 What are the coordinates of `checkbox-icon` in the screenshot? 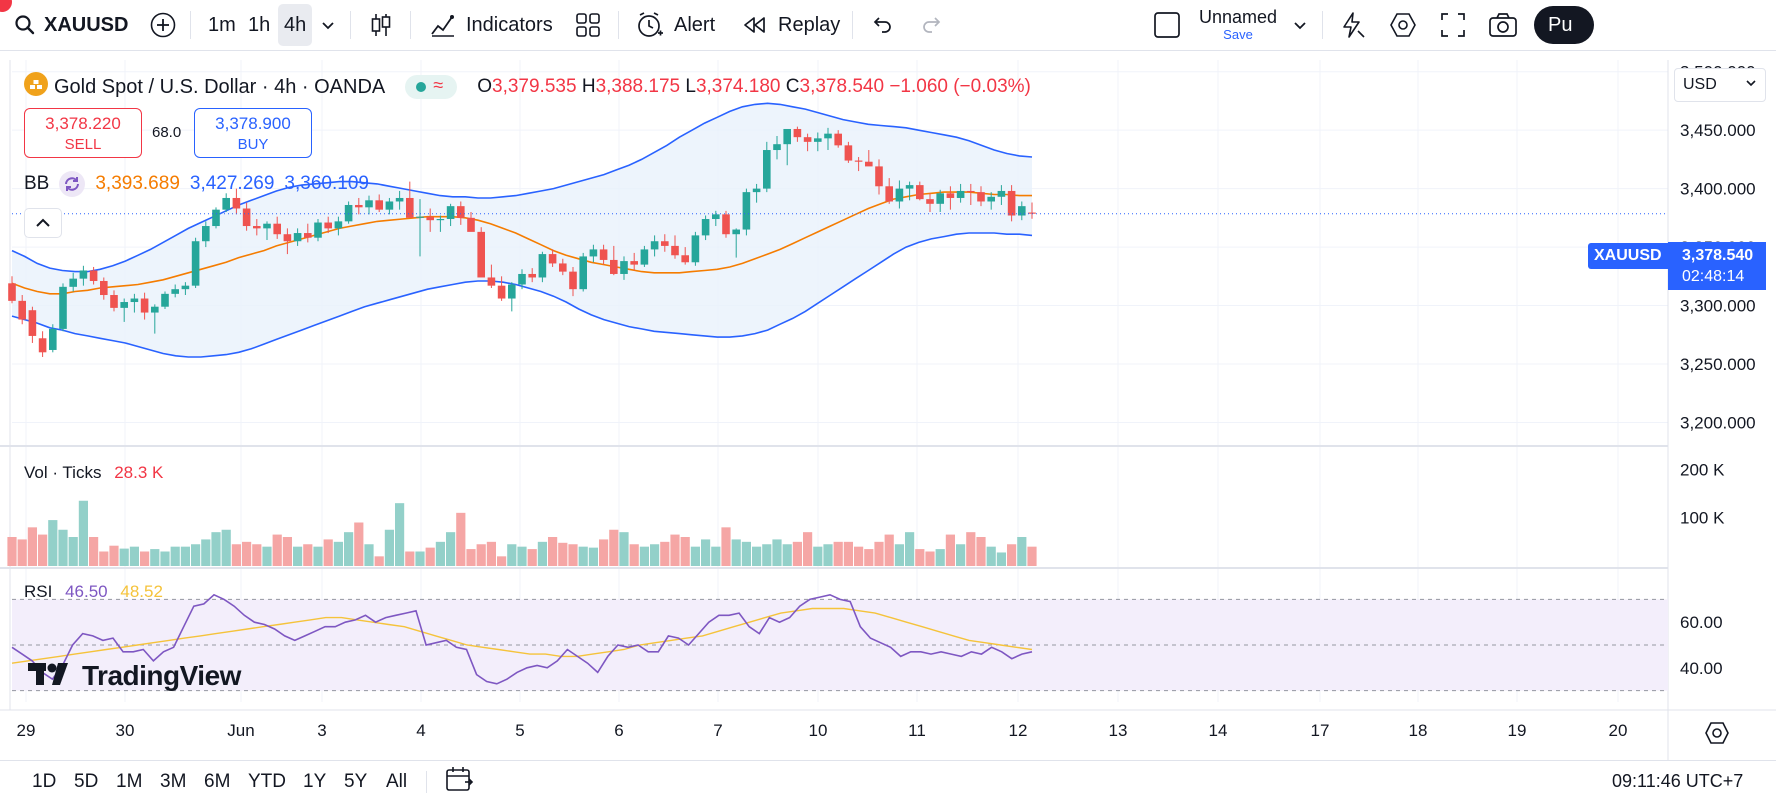 It's located at (1167, 25).